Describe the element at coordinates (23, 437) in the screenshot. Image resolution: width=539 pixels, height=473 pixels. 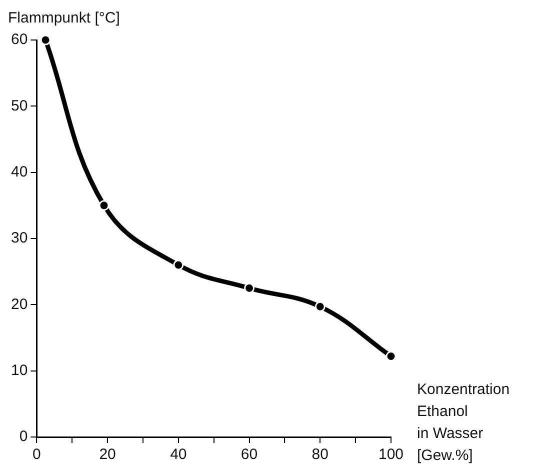
I see `y-tick-label: 0` at that location.